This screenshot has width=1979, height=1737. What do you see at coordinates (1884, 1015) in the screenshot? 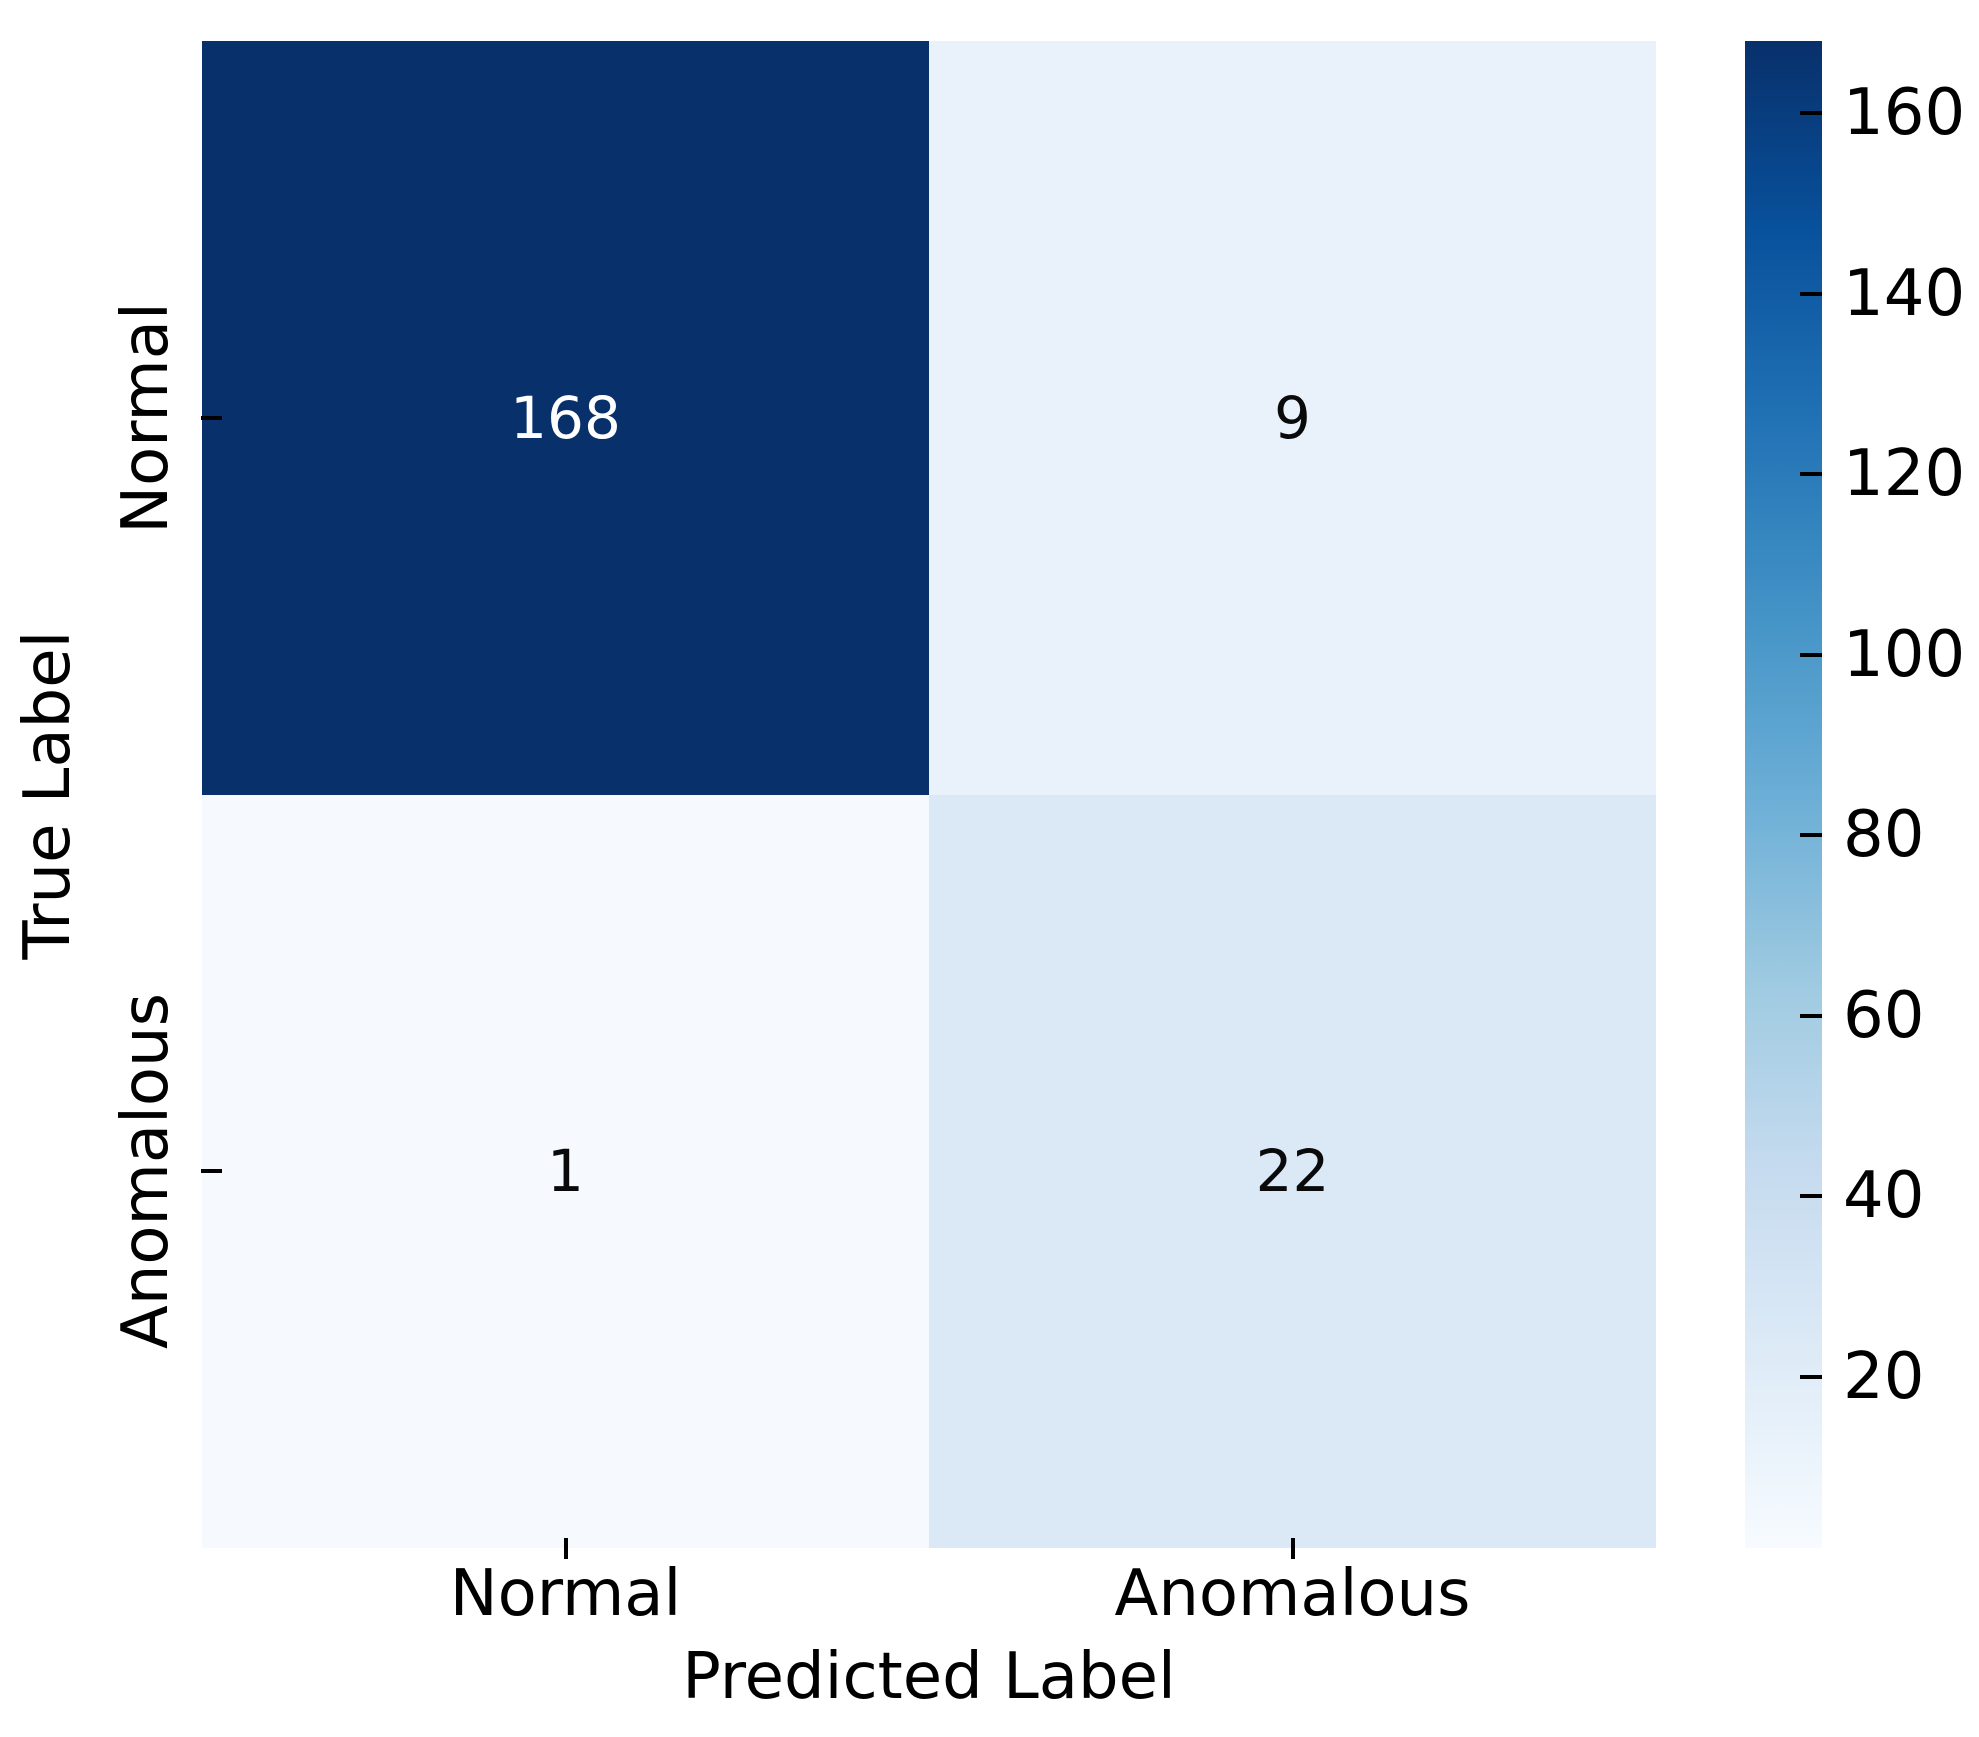
I see `colorbar-tick-label: 60` at bounding box center [1884, 1015].